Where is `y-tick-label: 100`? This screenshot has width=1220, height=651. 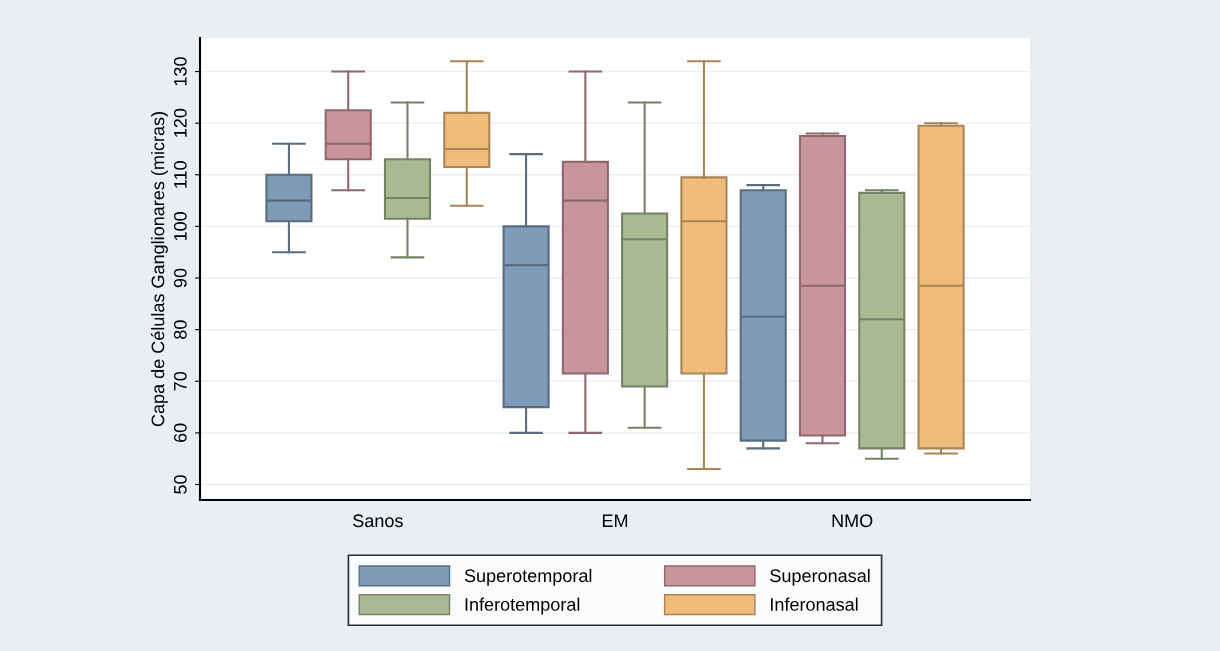 y-tick-label: 100 is located at coordinates (180, 226).